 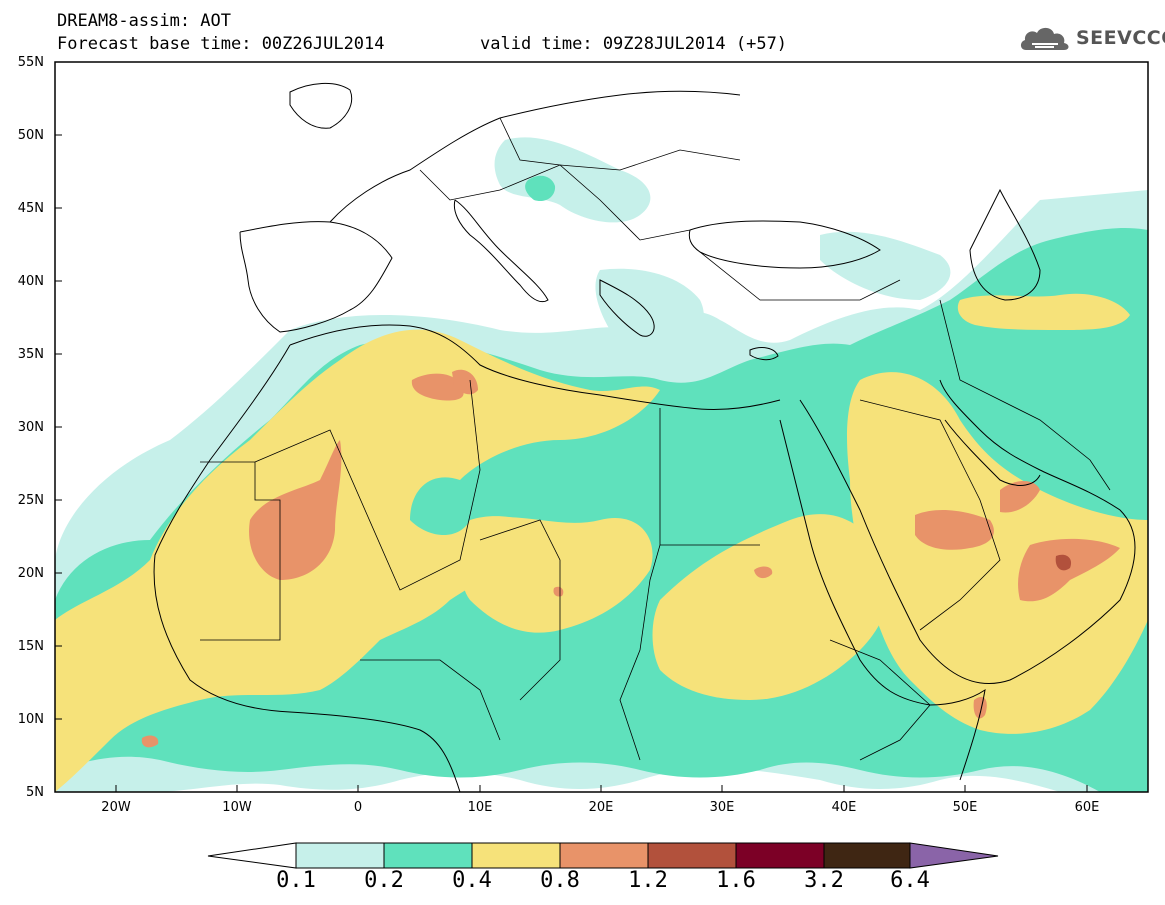 What do you see at coordinates (763, 572) in the screenshot?
I see `aot-contour-0.8-sudan` at bounding box center [763, 572].